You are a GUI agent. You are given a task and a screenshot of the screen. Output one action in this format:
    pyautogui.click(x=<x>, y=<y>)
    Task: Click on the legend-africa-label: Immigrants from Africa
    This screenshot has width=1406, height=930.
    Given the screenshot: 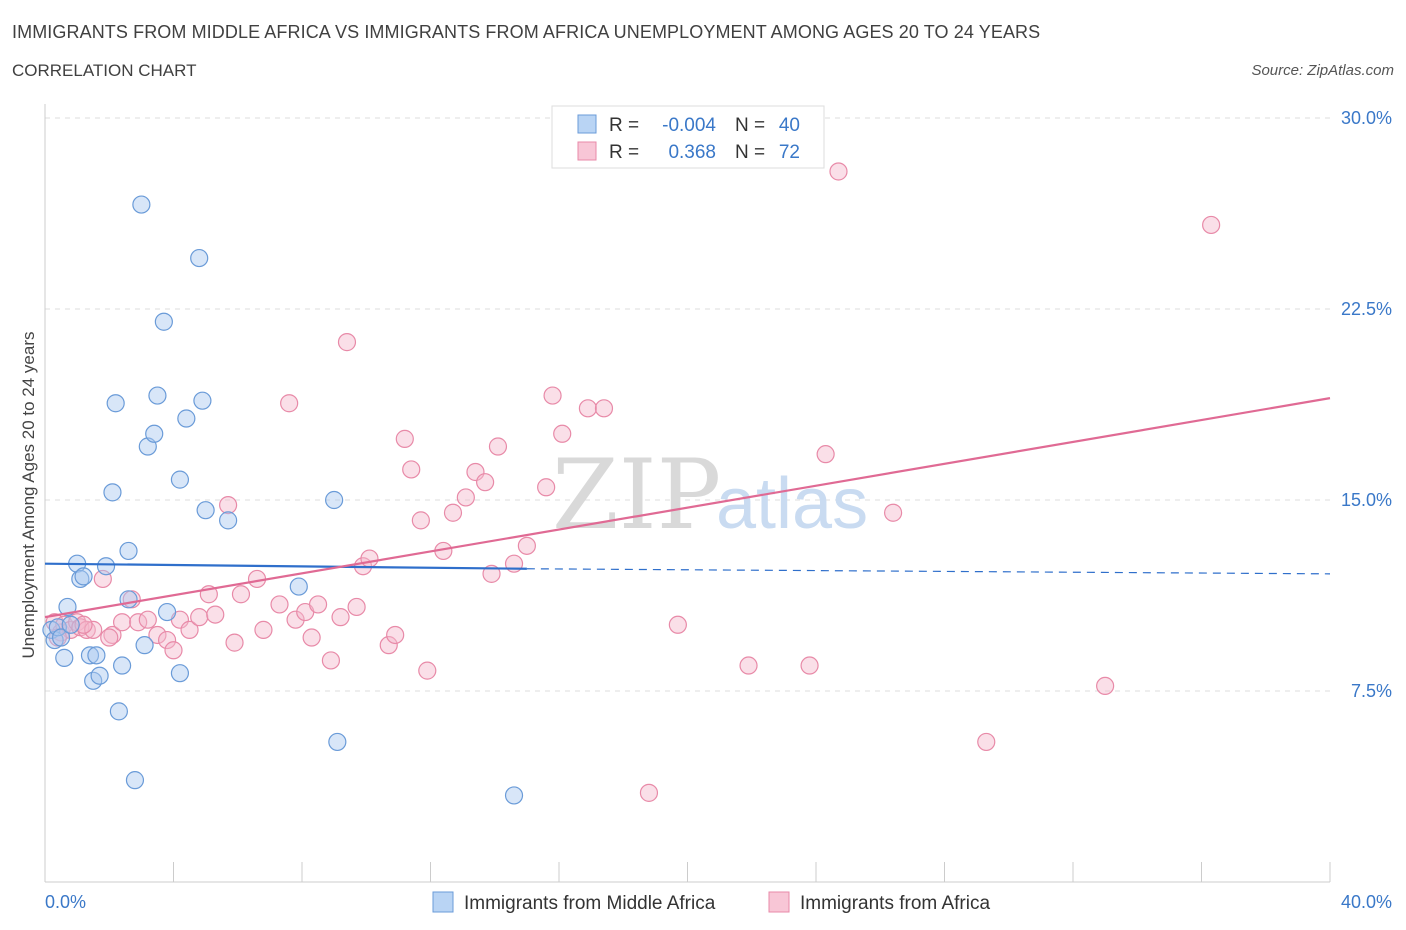 What is the action you would take?
    pyautogui.click(x=895, y=903)
    